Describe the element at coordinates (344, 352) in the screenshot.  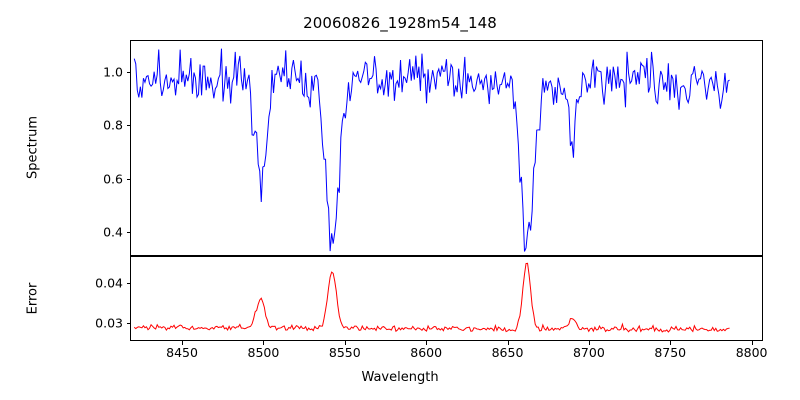
I see `x-tick-label: 8550` at that location.